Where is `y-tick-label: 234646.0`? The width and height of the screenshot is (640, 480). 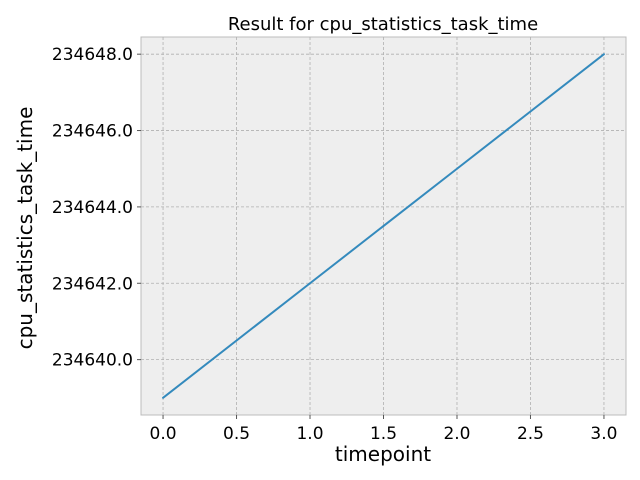
y-tick-label: 234646.0 is located at coordinates (92, 132).